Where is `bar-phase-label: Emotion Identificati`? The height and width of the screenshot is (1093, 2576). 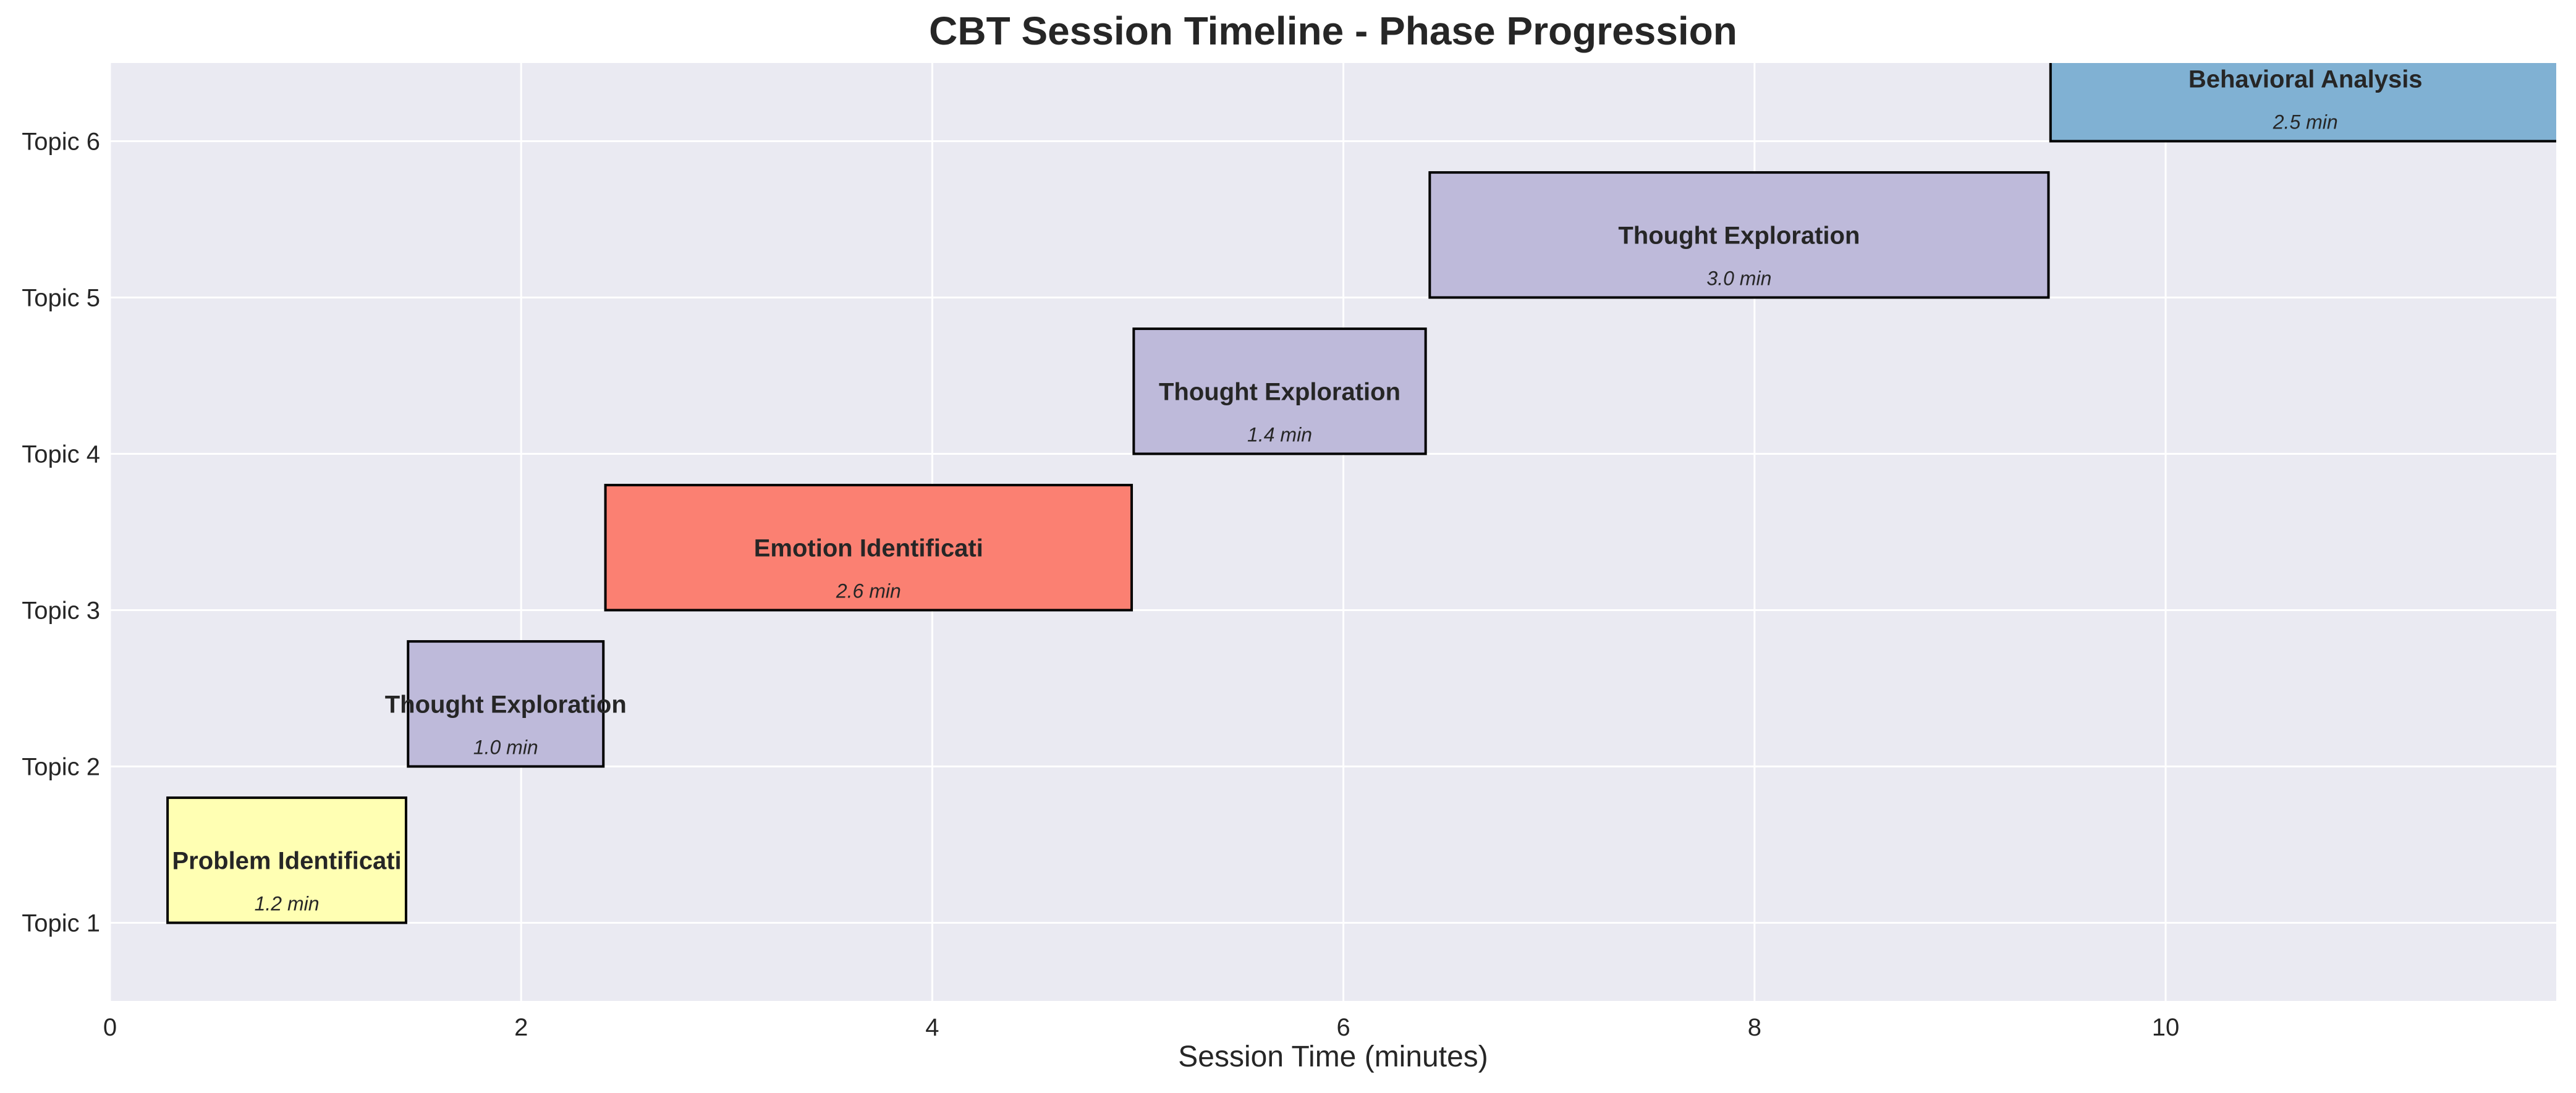 bar-phase-label: Emotion Identificati is located at coordinates (868, 548).